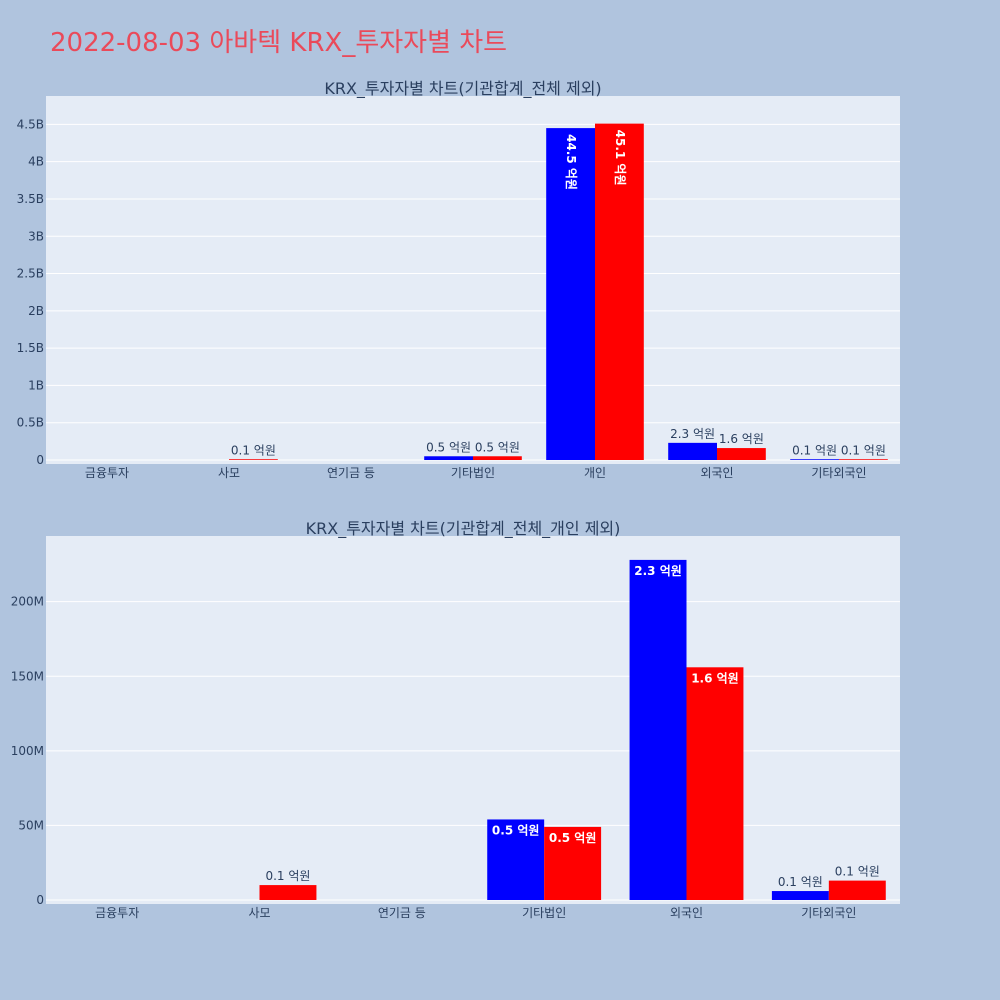 The image size is (1000, 1000). Describe the element at coordinates (30, 274) in the screenshot. I see `y-tick-label: 2.5B` at that location.